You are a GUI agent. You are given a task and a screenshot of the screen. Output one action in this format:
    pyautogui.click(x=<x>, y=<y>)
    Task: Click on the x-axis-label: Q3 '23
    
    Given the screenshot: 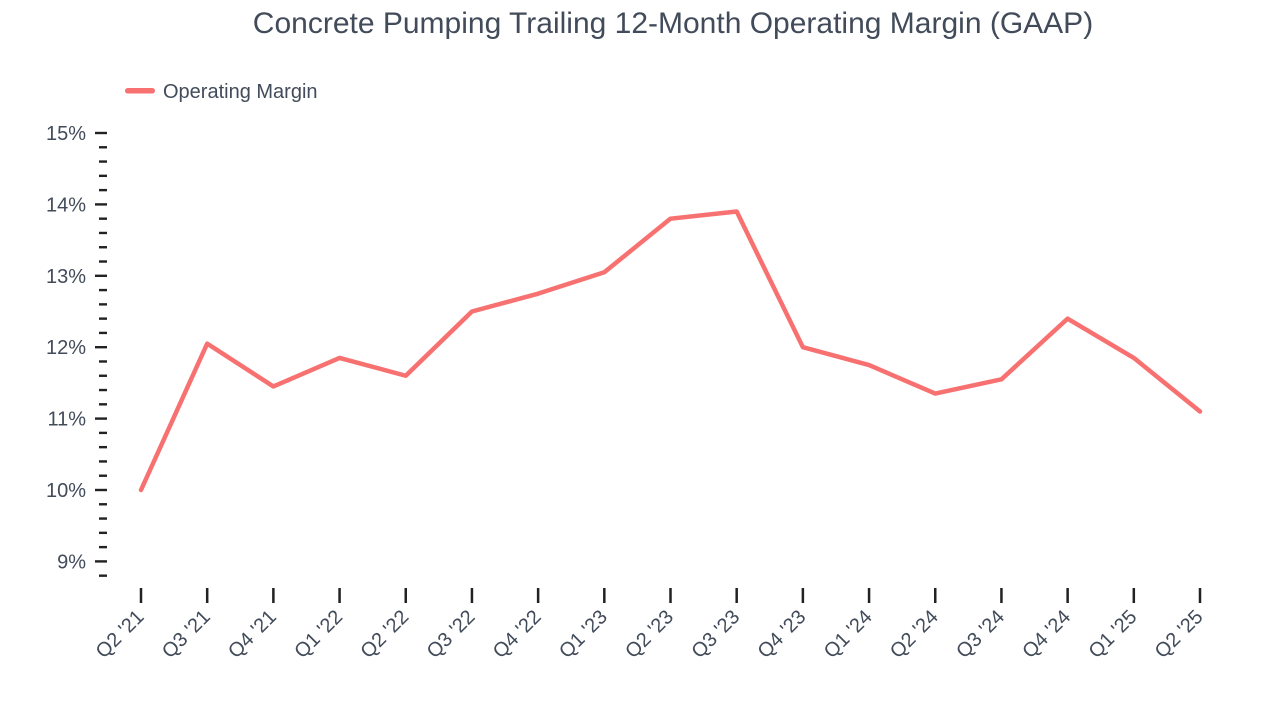 What is the action you would take?
    pyautogui.click(x=715, y=634)
    